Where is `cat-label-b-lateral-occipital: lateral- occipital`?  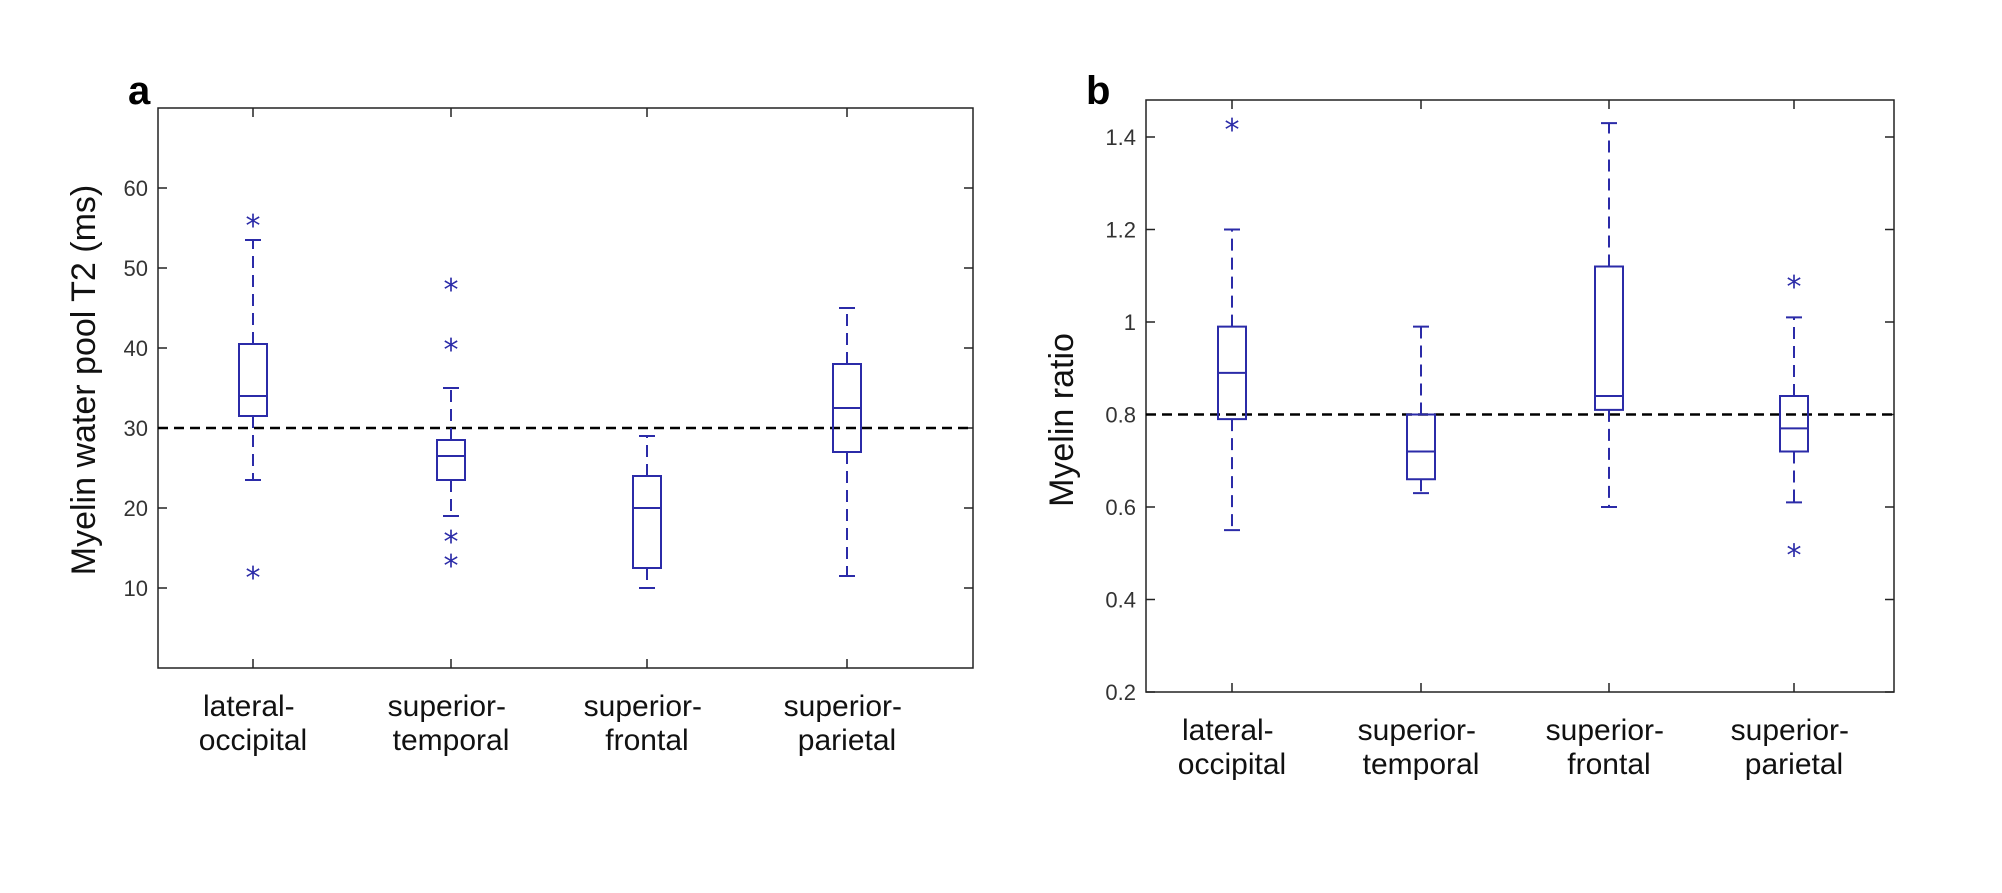 cat-label-b-lateral-occipital: lateral- occipital is located at coordinates (1232, 747).